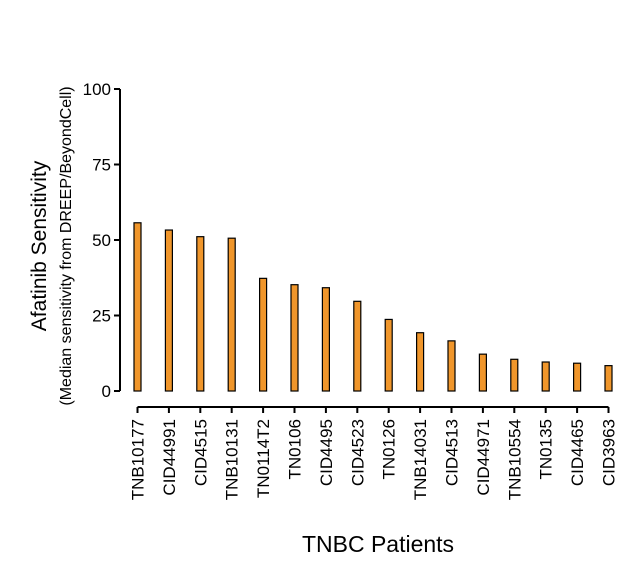 Image resolution: width=632 pixels, height=561 pixels. Describe the element at coordinates (263, 458) in the screenshot. I see `x-tick-label: TN0114T2` at that location.